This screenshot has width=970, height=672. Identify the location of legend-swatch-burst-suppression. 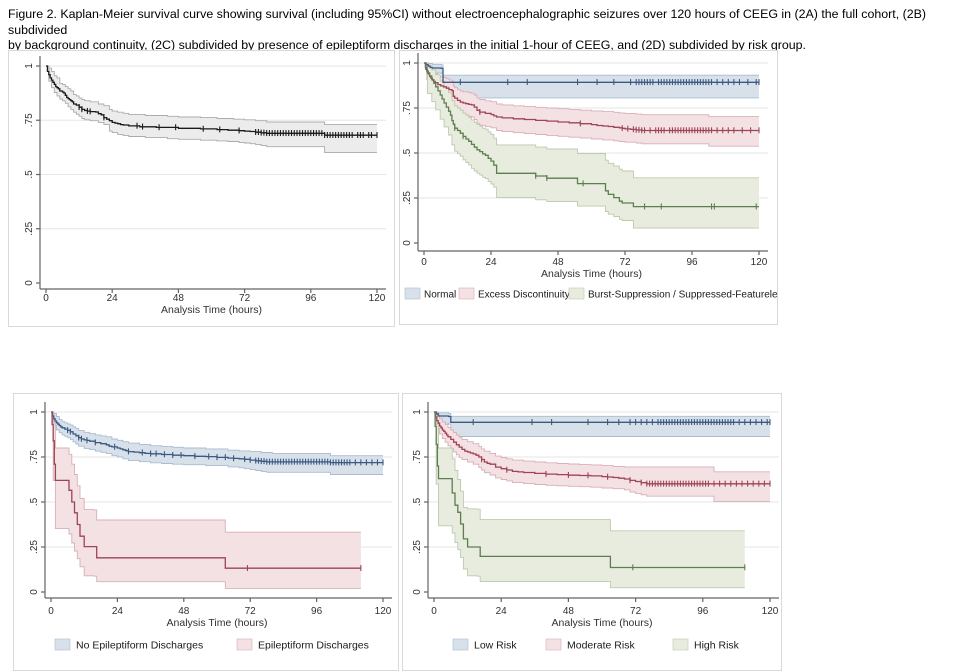
(576, 293).